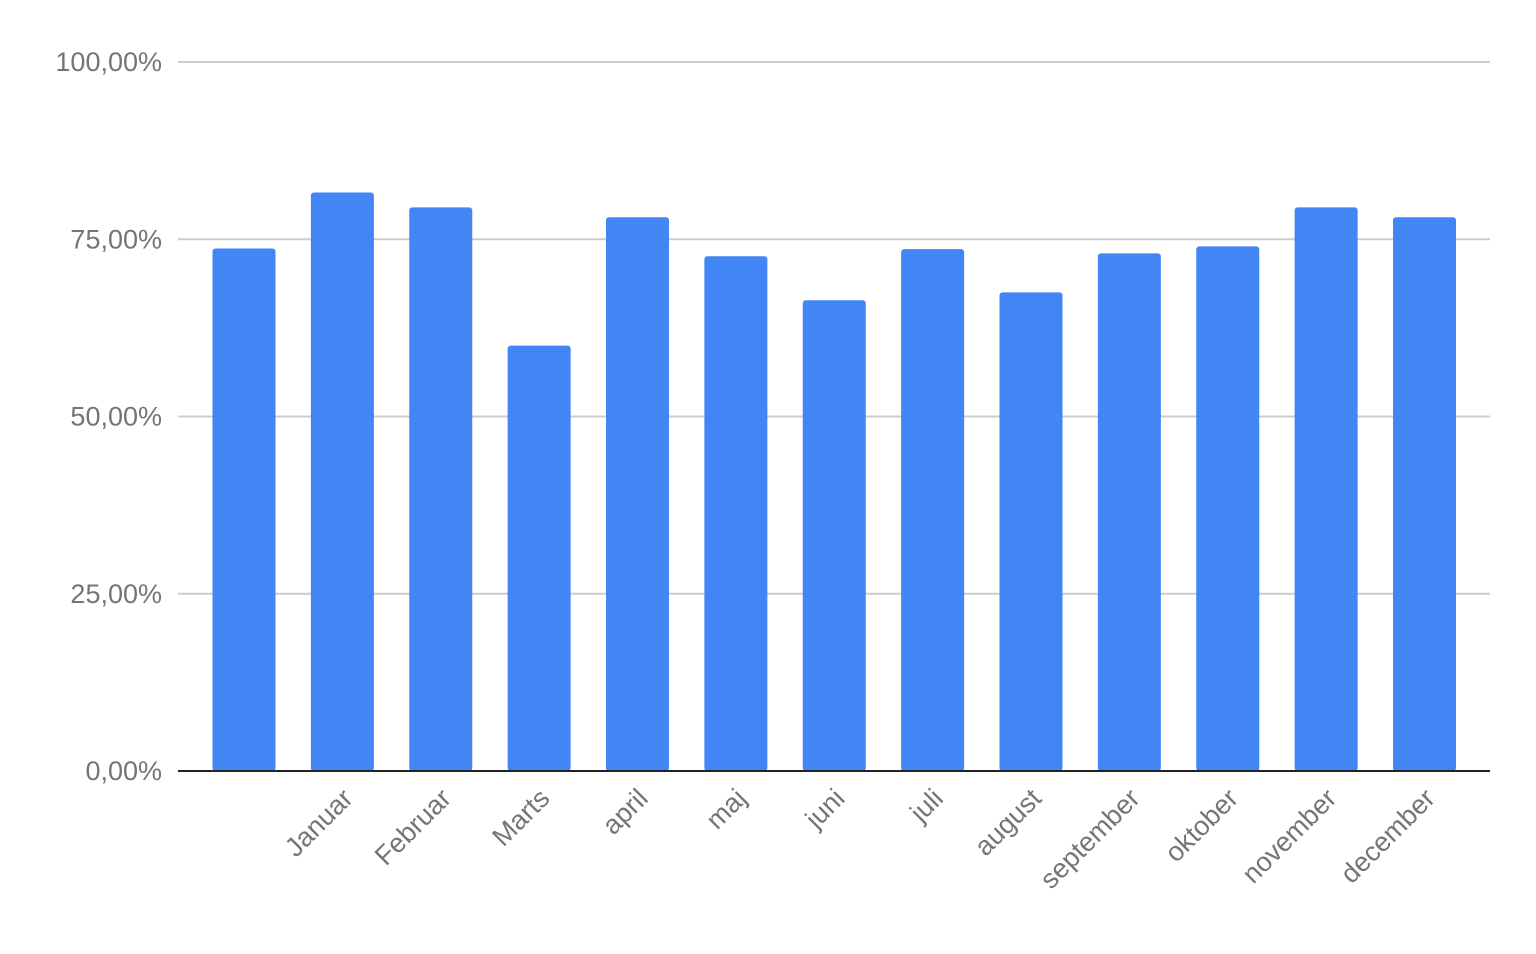 The height and width of the screenshot is (954, 1536). I want to click on y-axis-tick-labels: 0,00% 25,00% 50,00% 75,00% 100,00%, so click(108, 416).